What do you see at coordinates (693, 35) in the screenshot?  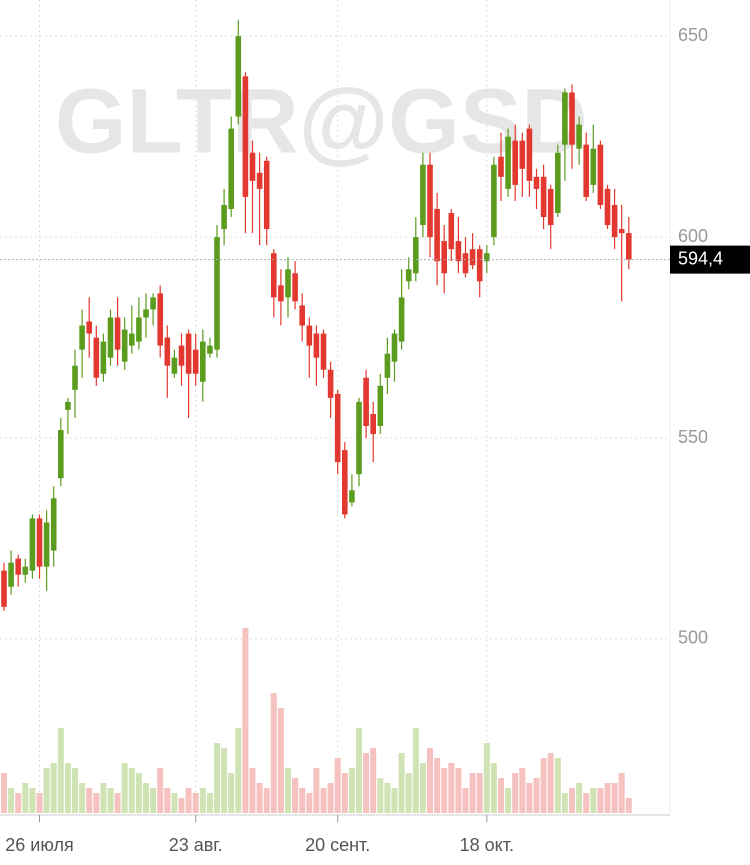 I see `y-tick-label: 650` at bounding box center [693, 35].